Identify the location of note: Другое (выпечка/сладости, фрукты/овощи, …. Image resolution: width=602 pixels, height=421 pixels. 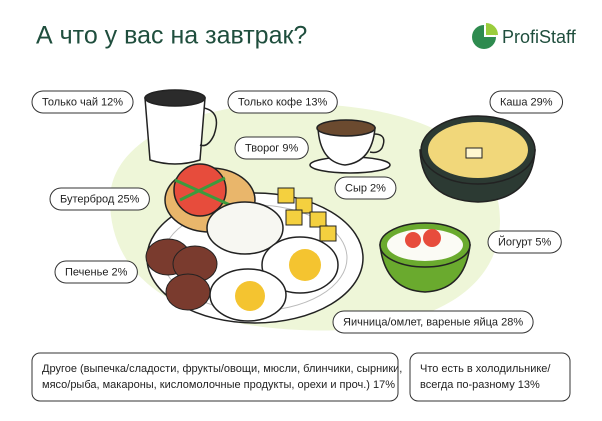
(216, 377).